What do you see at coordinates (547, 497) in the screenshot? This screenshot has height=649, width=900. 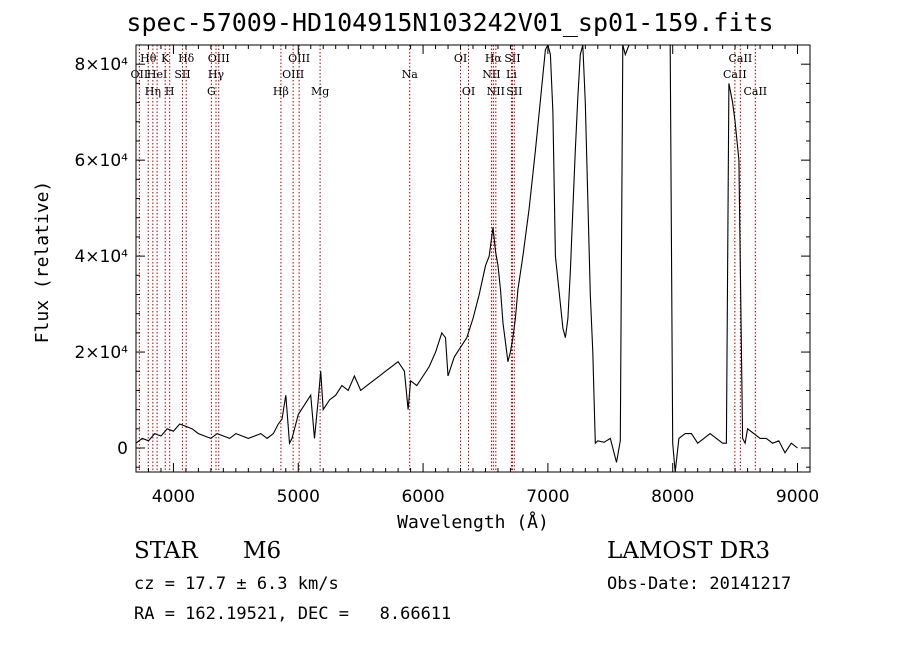 I see `x-tick-label: 7000` at bounding box center [547, 497].